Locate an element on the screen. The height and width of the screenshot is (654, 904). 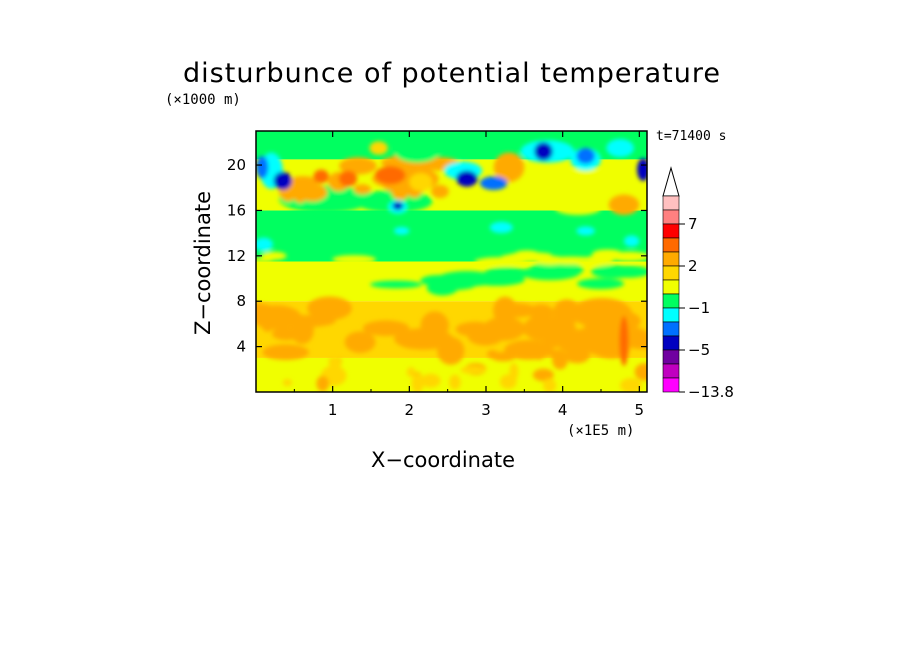
x-tick-label: 3 is located at coordinates (486, 410).